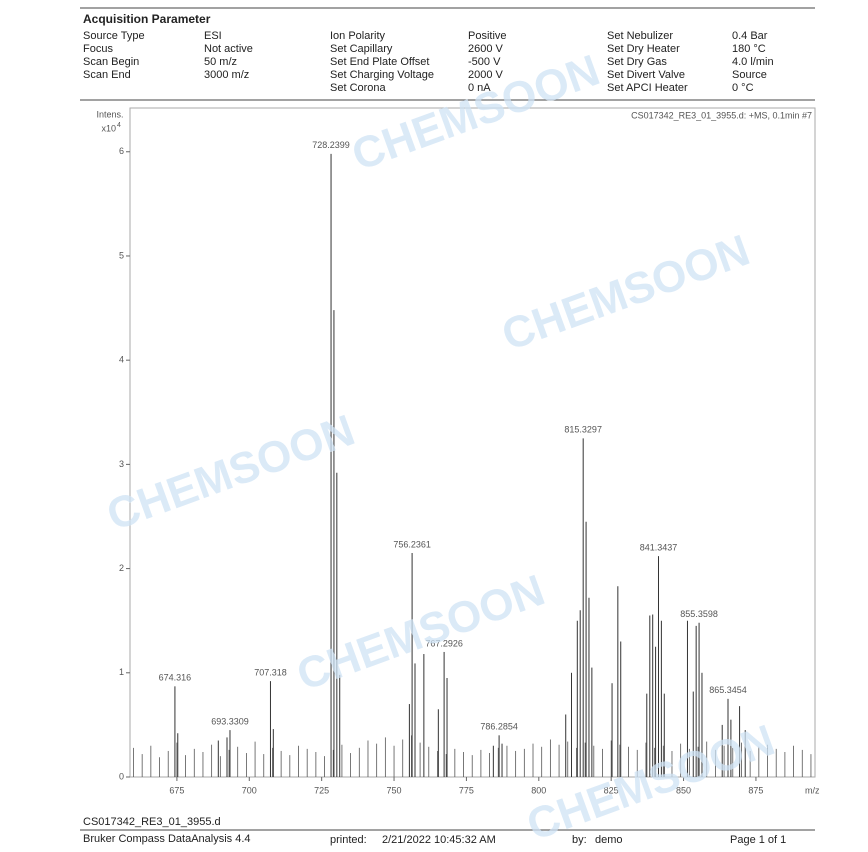 The image size is (868, 852). Describe the element at coordinates (121, 464) in the screenshot. I see `y-tick-label: 3` at that location.